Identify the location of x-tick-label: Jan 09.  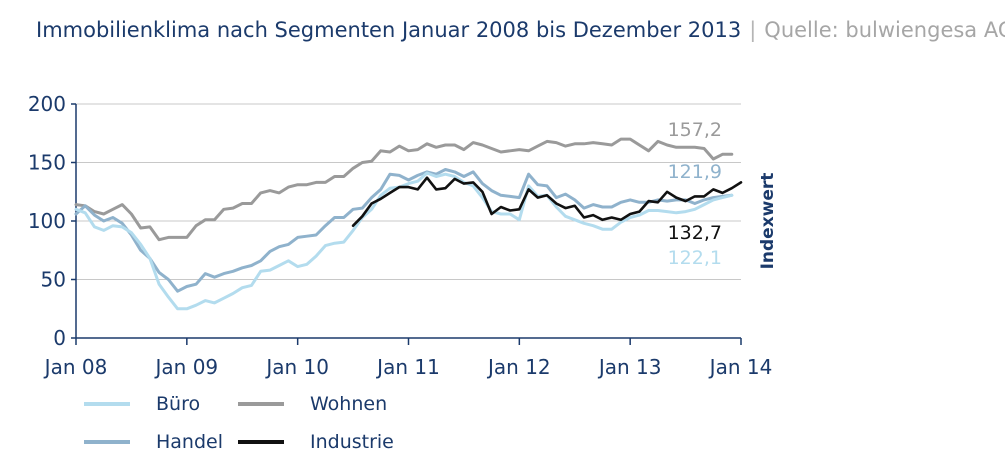
(186, 367).